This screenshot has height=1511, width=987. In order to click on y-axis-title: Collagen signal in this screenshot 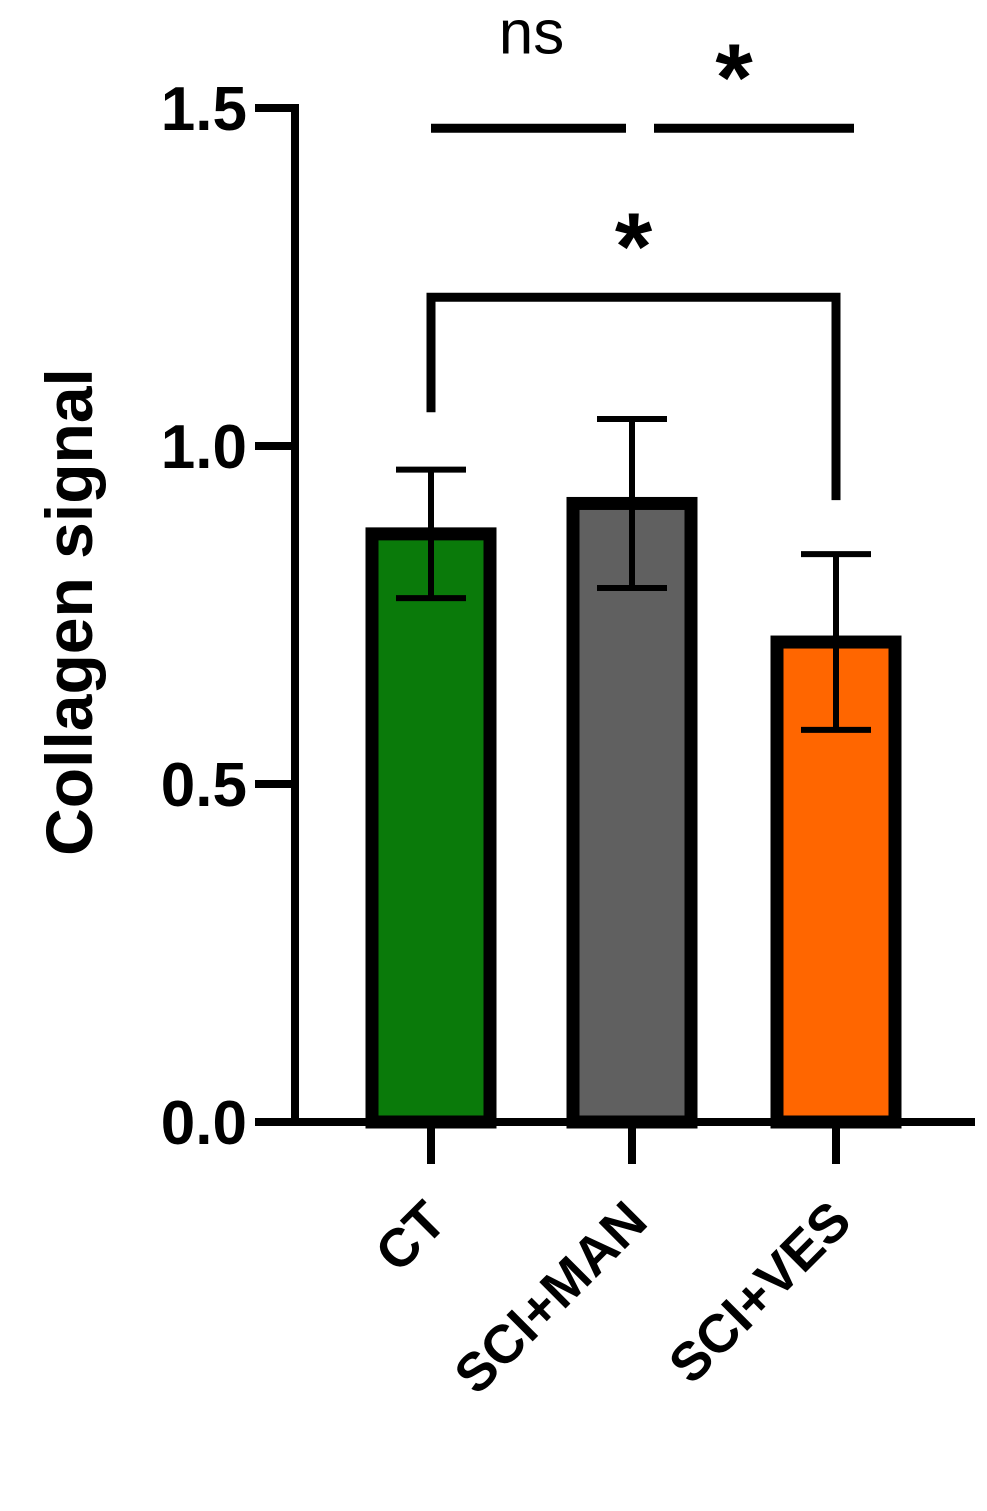, I will do `click(69, 612)`.